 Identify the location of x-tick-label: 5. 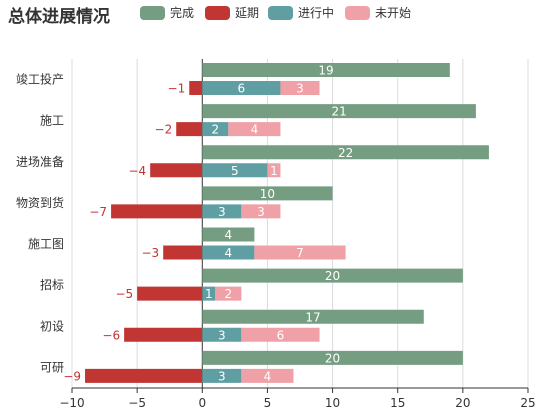
(268, 403).